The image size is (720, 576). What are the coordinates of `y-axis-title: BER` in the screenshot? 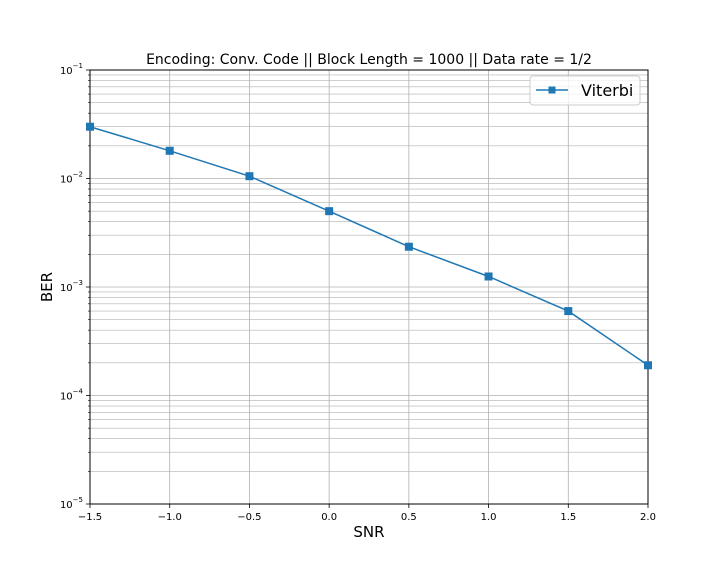 It's located at (47, 287).